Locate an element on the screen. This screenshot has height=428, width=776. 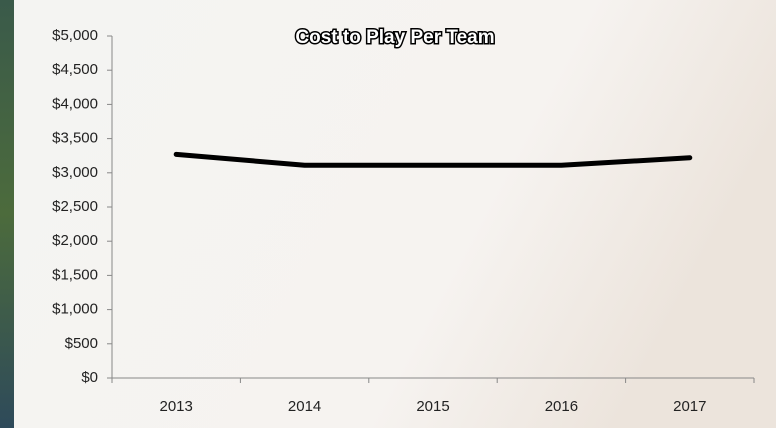
y-tick-label: $3,500 is located at coordinates (75, 138).